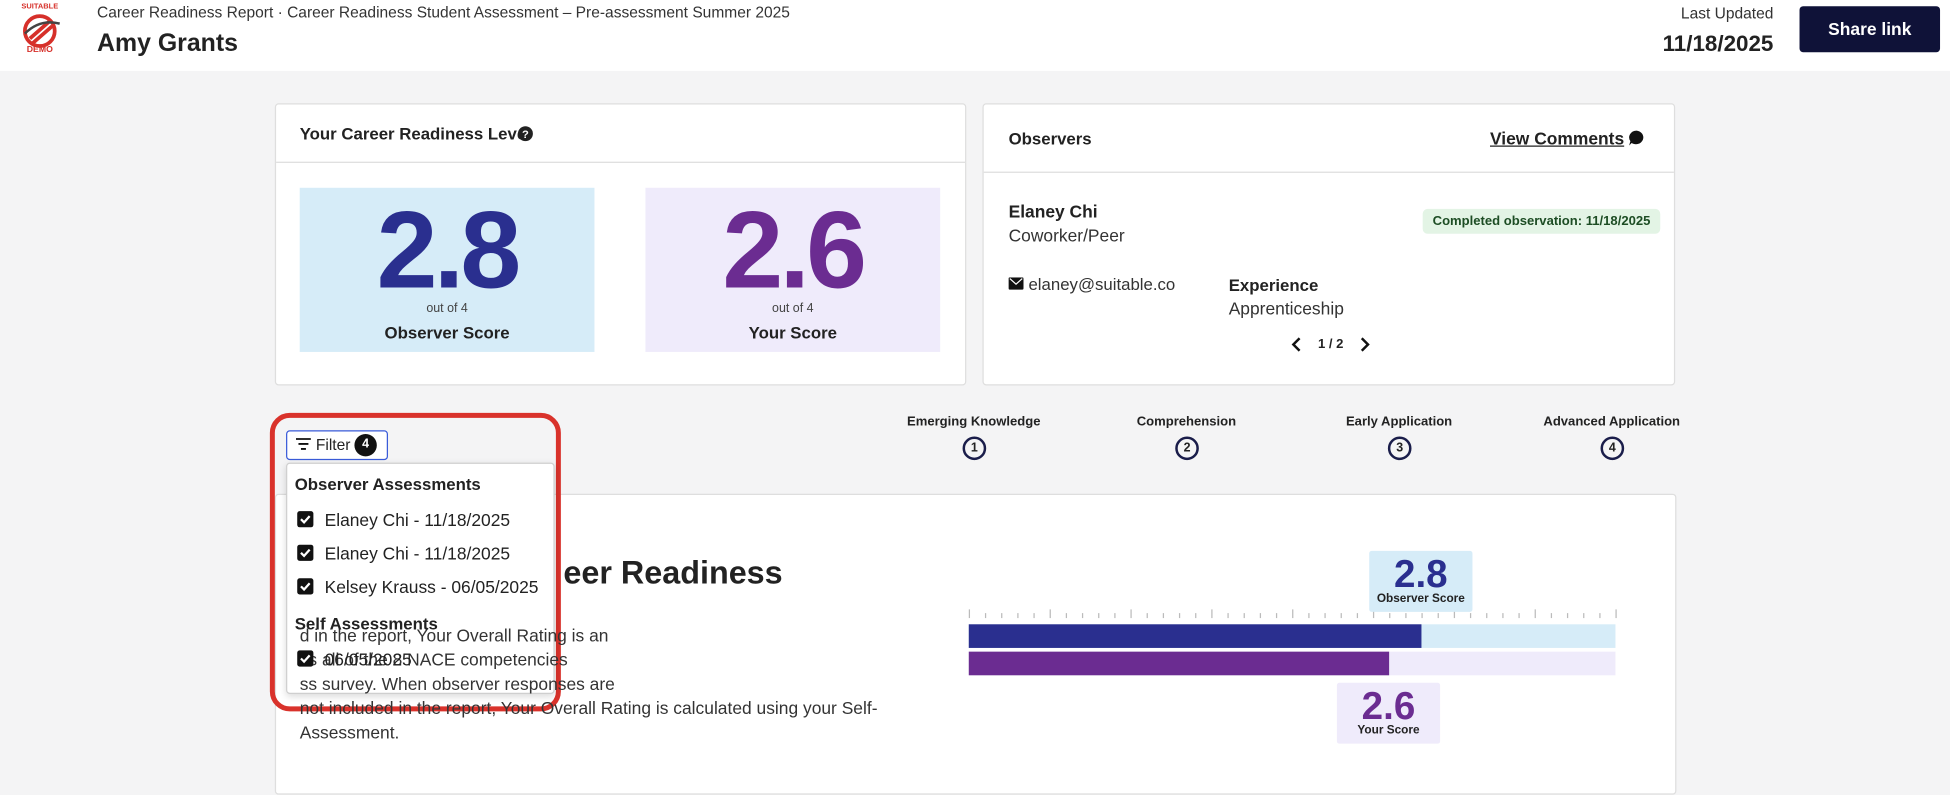 The width and height of the screenshot is (1950, 795). What do you see at coordinates (349, 732) in the screenshot?
I see `overall-line: Assessment.` at bounding box center [349, 732].